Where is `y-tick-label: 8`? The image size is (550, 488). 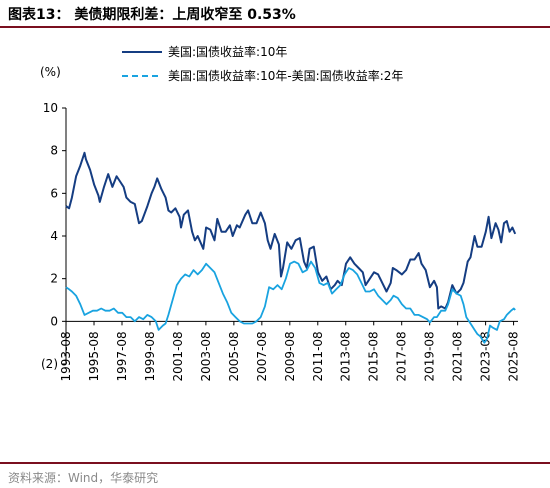 y-tick-label: 8 is located at coordinates (54, 151).